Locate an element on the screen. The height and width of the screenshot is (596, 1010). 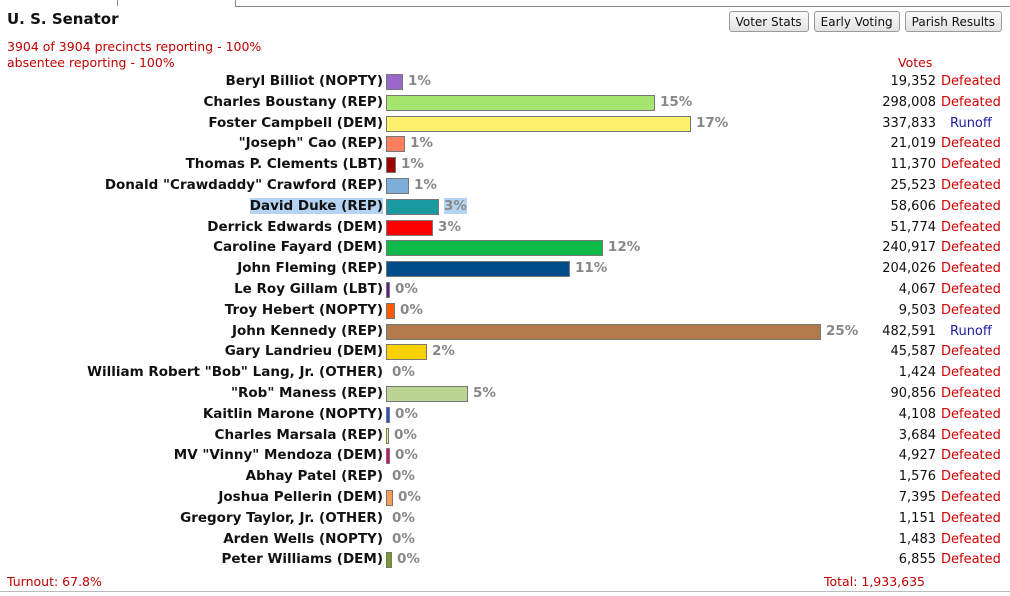
candidate-name: Troy Hebert (NOPTY) is located at coordinates (303, 309).